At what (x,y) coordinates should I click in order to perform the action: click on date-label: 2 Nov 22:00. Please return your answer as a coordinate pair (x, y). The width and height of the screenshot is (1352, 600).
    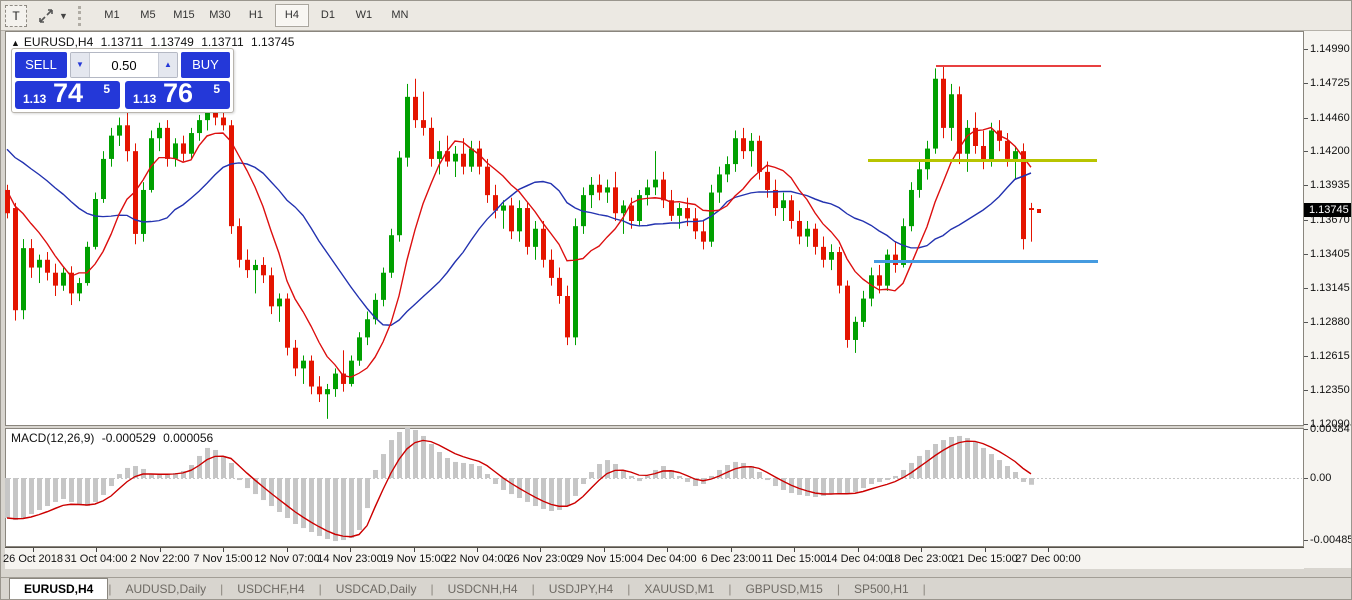
    Looking at the image, I should click on (160, 559).